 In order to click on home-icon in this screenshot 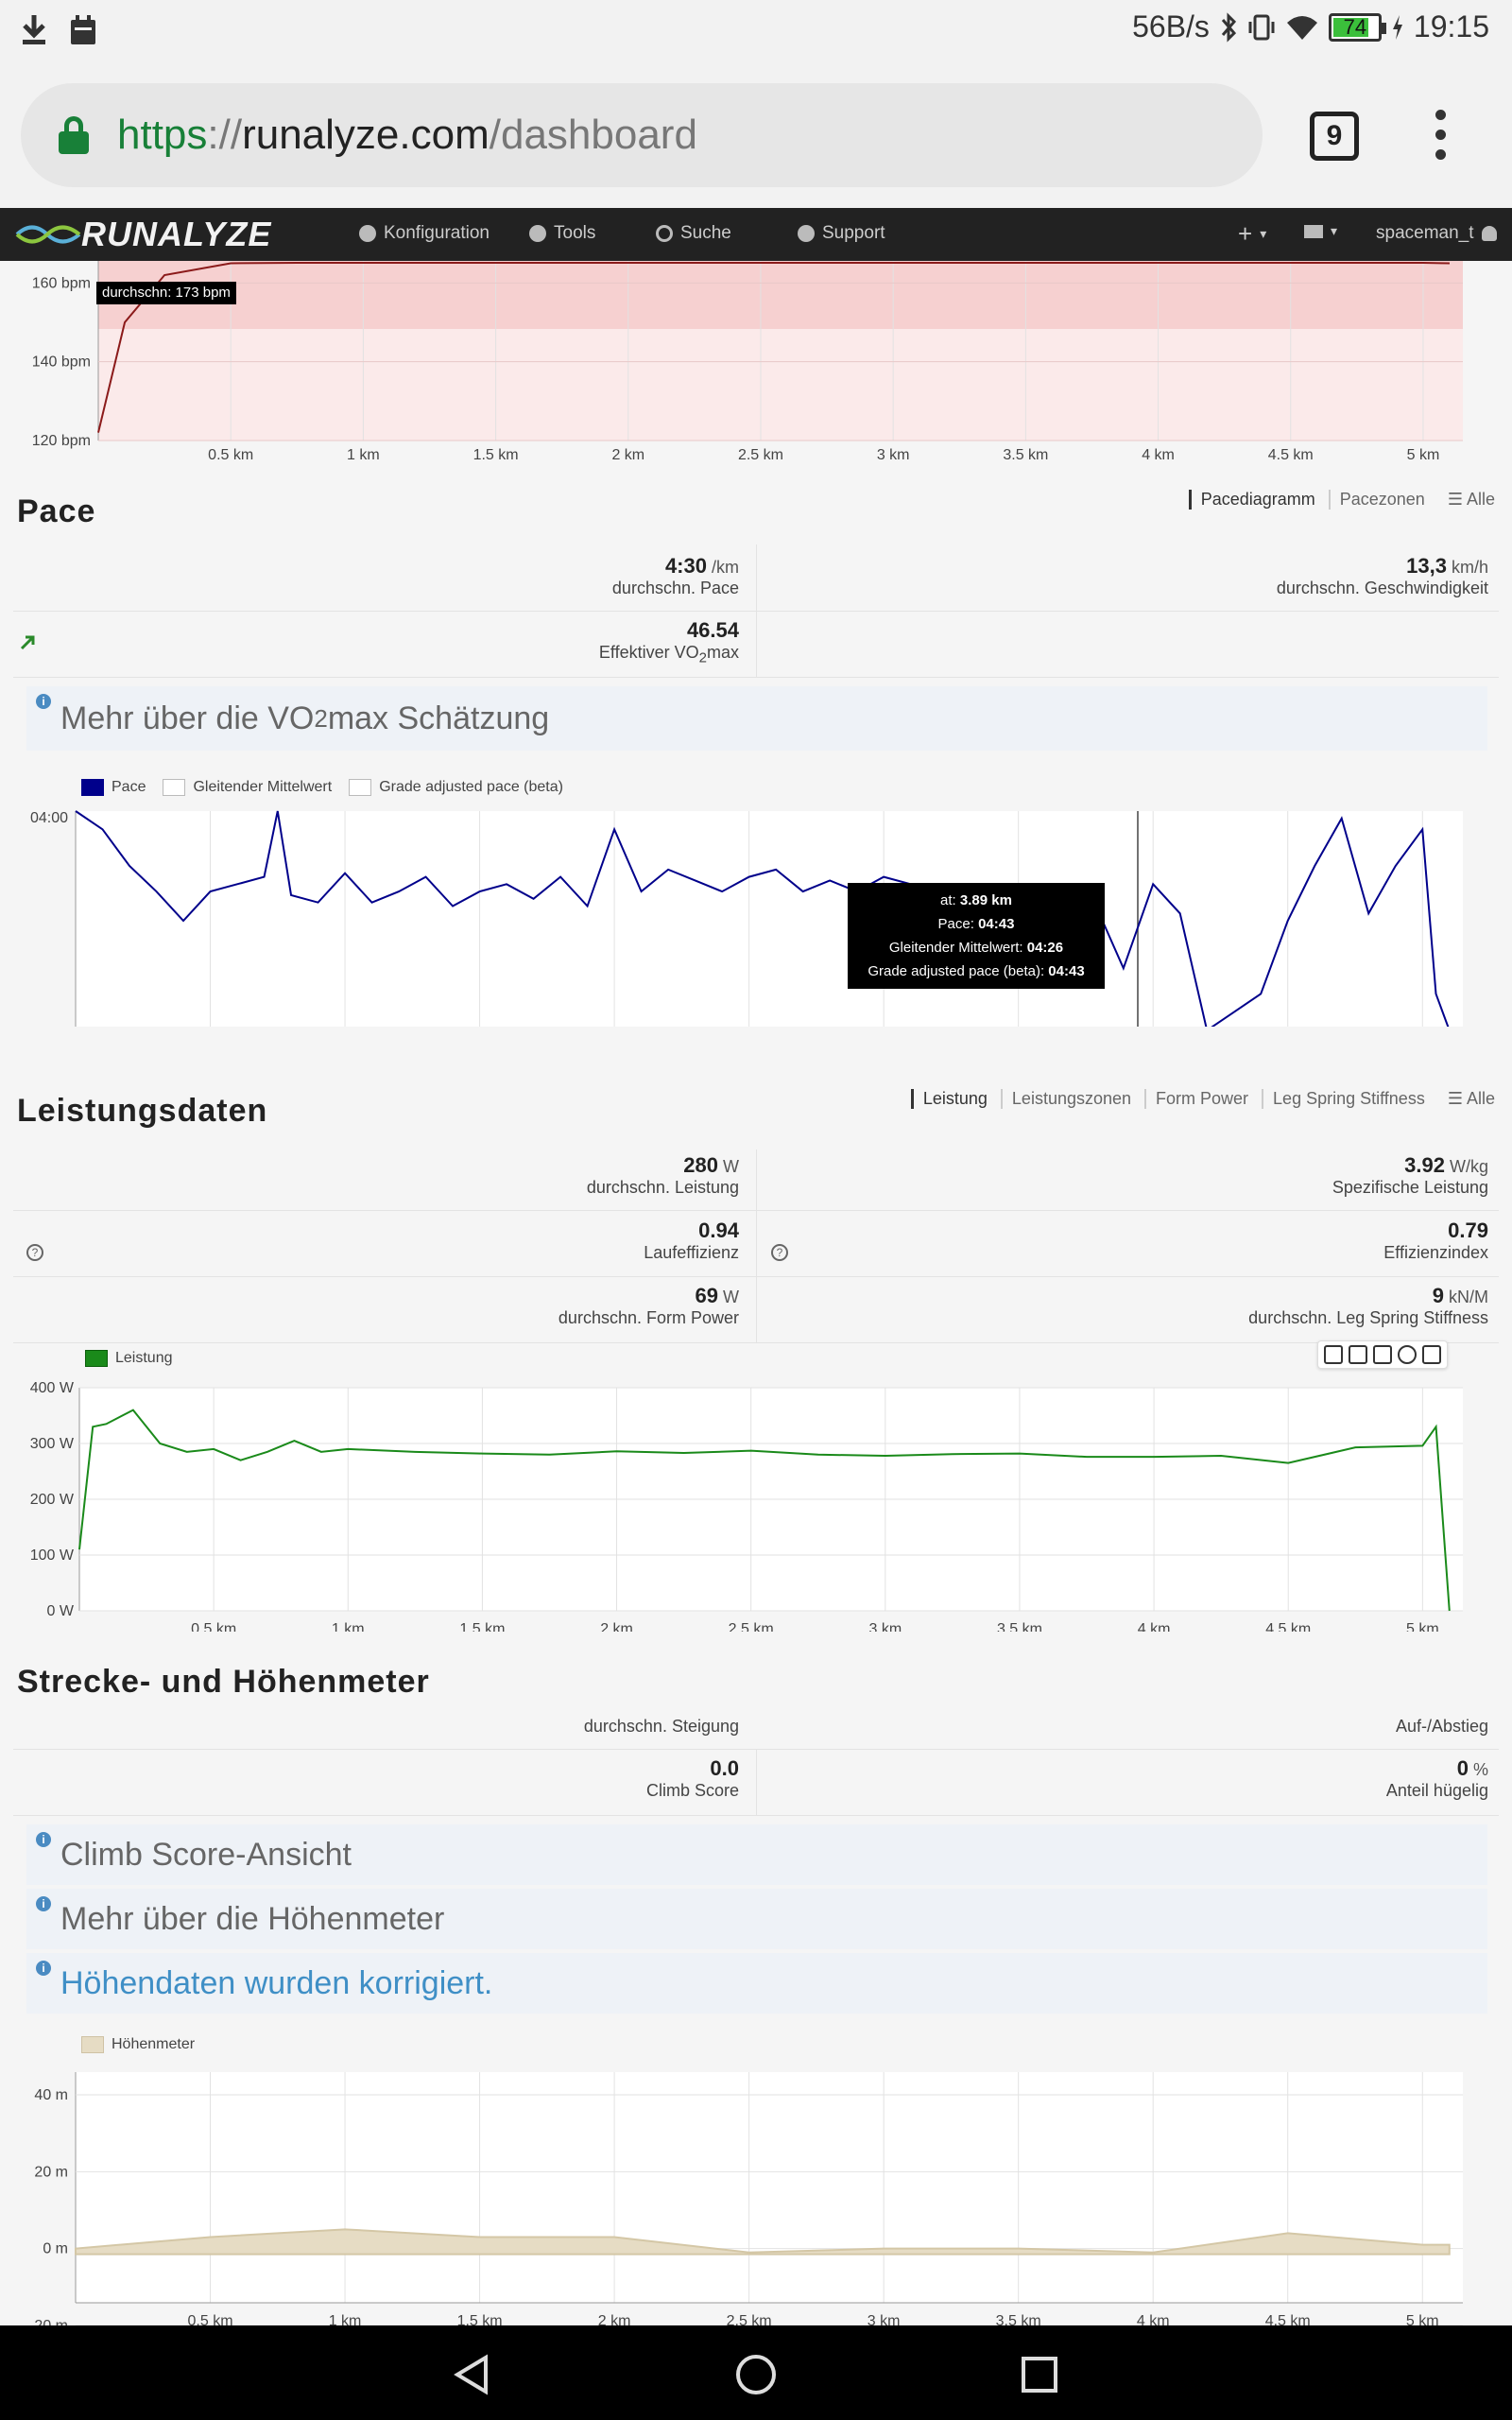, I will do `click(756, 2374)`.